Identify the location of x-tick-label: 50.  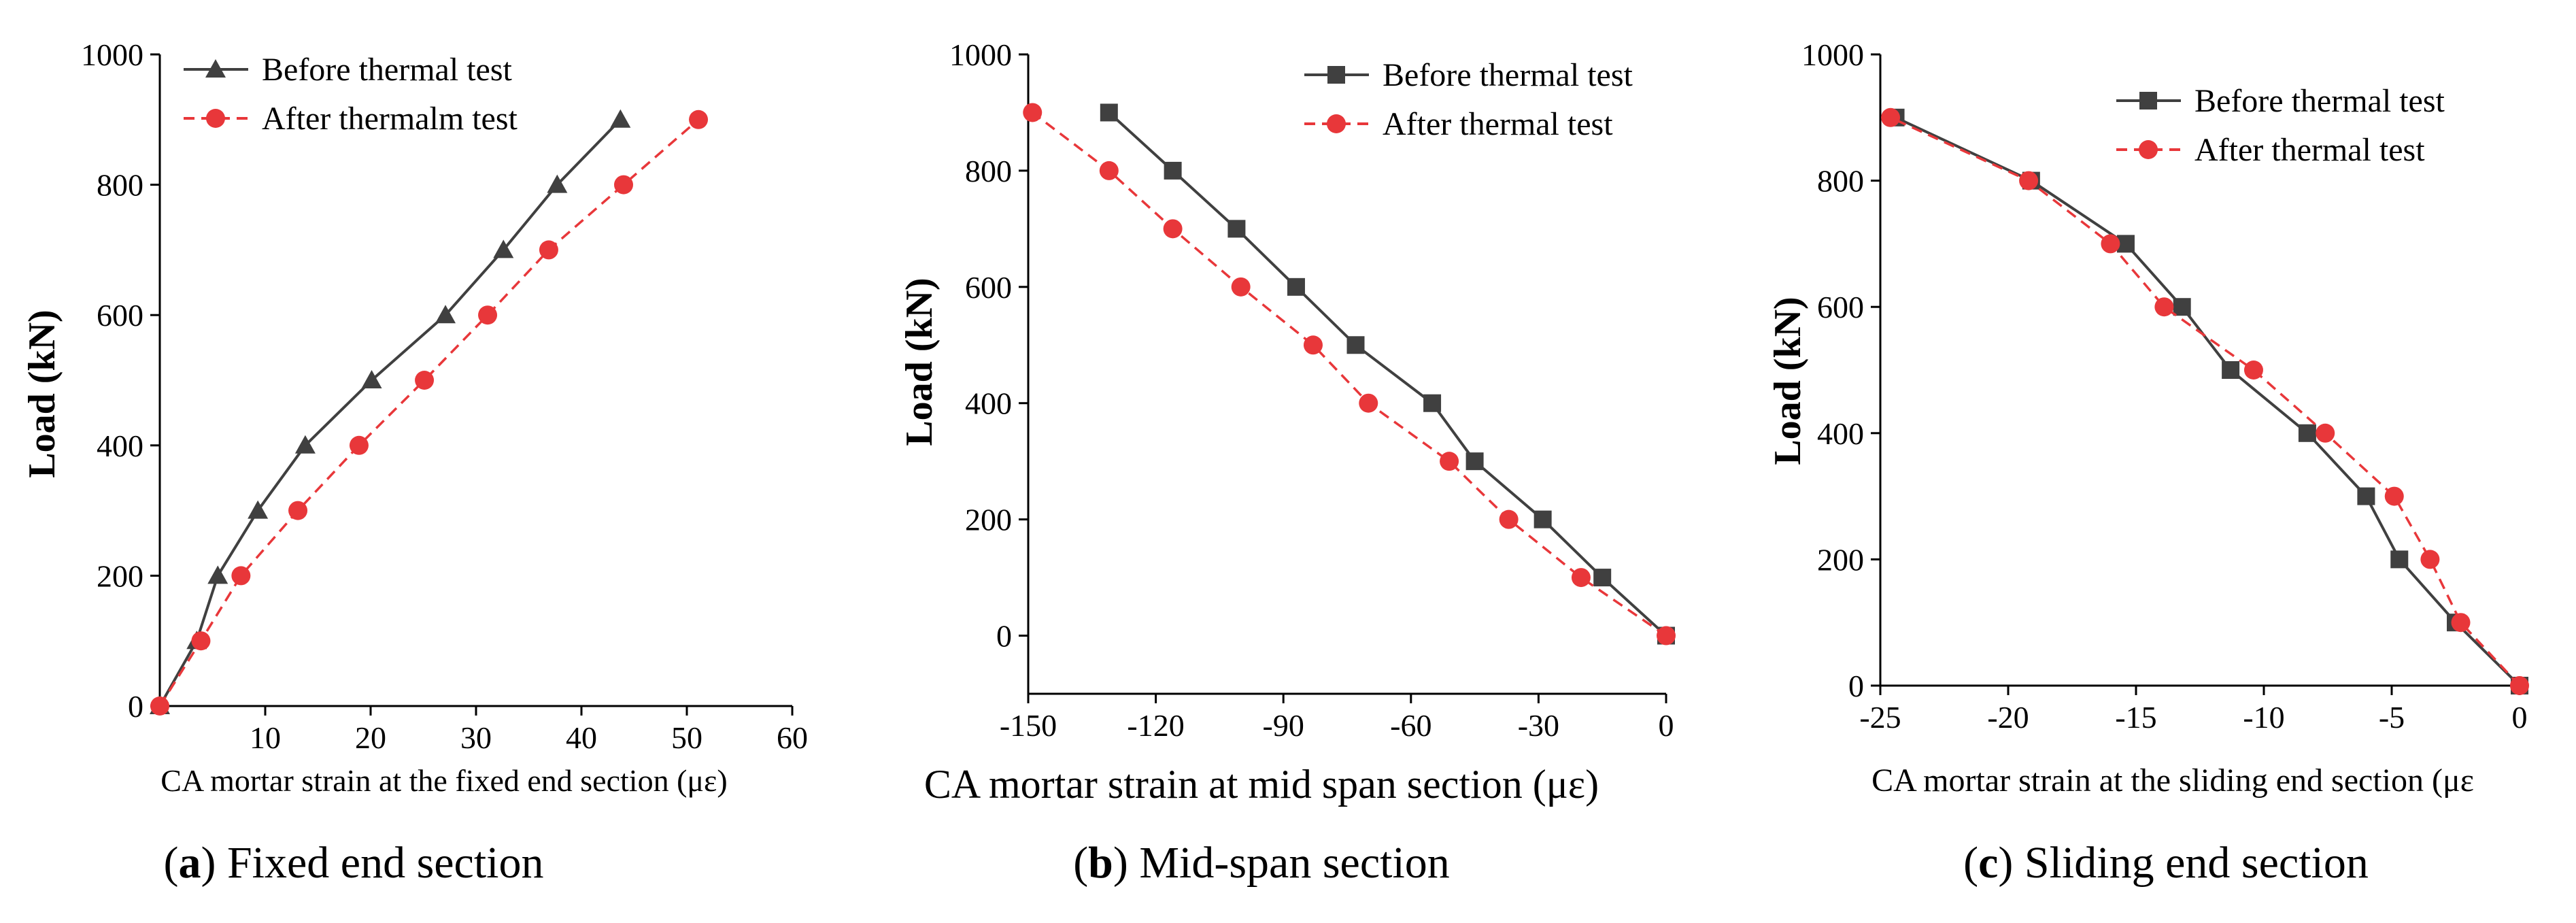
(686, 737).